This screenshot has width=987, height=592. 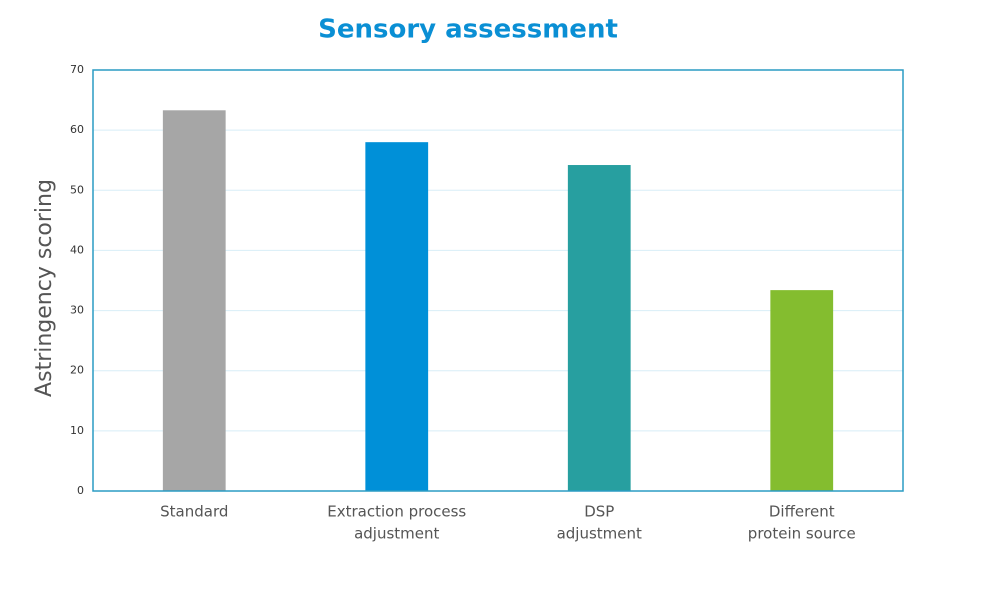 What do you see at coordinates (396, 512) in the screenshot?
I see `x-tick-label: Extraction process` at bounding box center [396, 512].